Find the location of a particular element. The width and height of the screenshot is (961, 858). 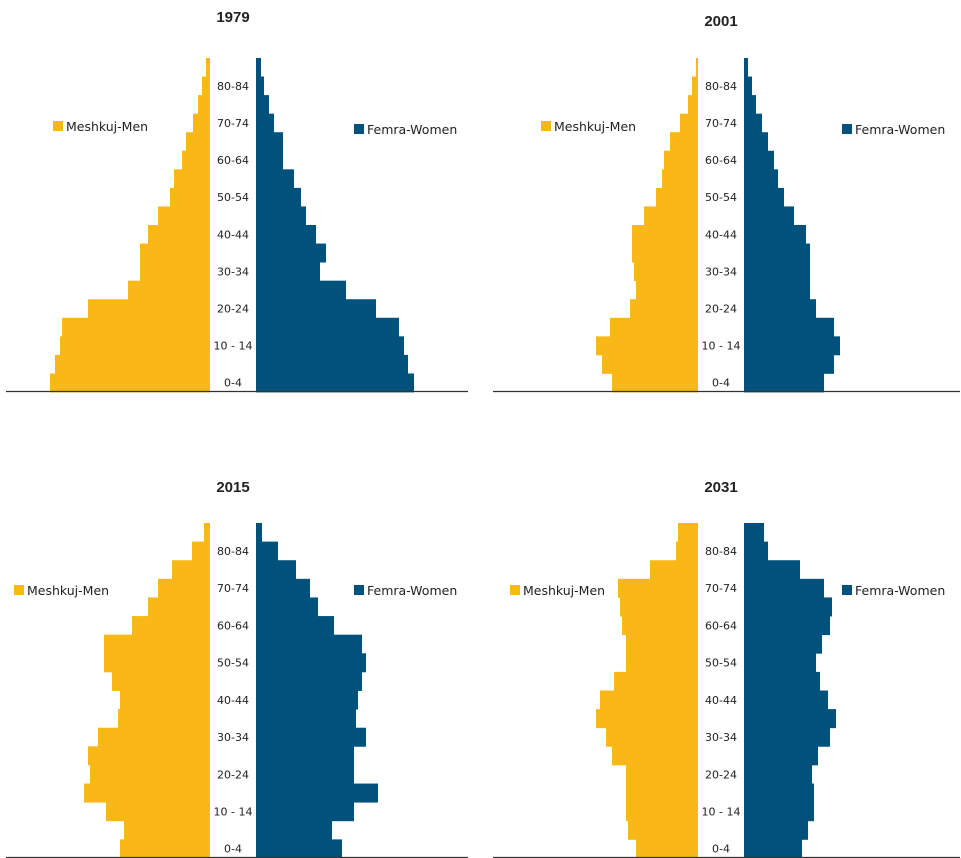

chart-title: 2001 is located at coordinates (720, 21).